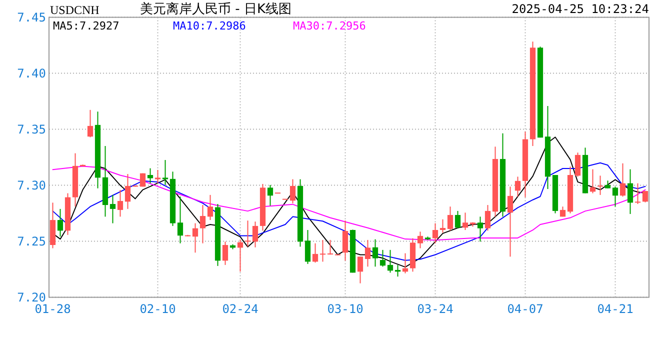  I want to click on text: 2025-04-25 10:23:24, so click(580, 9).